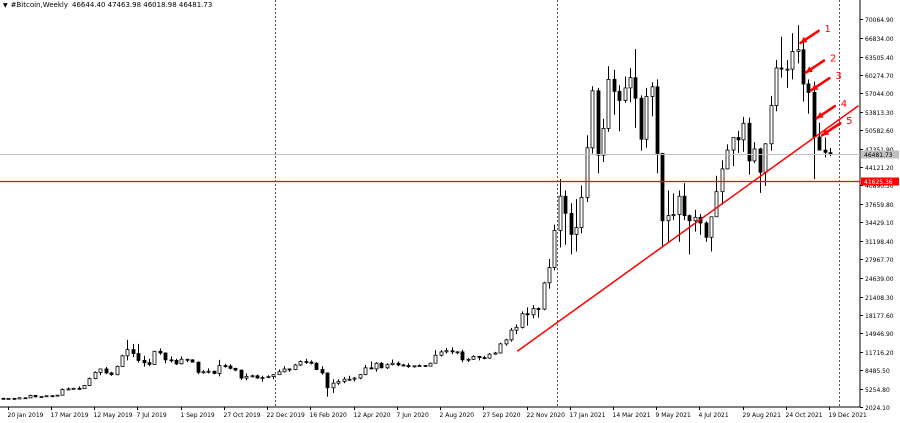 This screenshot has height=423, width=900. I want to click on y-tick-label: 44121.20, so click(879, 168).